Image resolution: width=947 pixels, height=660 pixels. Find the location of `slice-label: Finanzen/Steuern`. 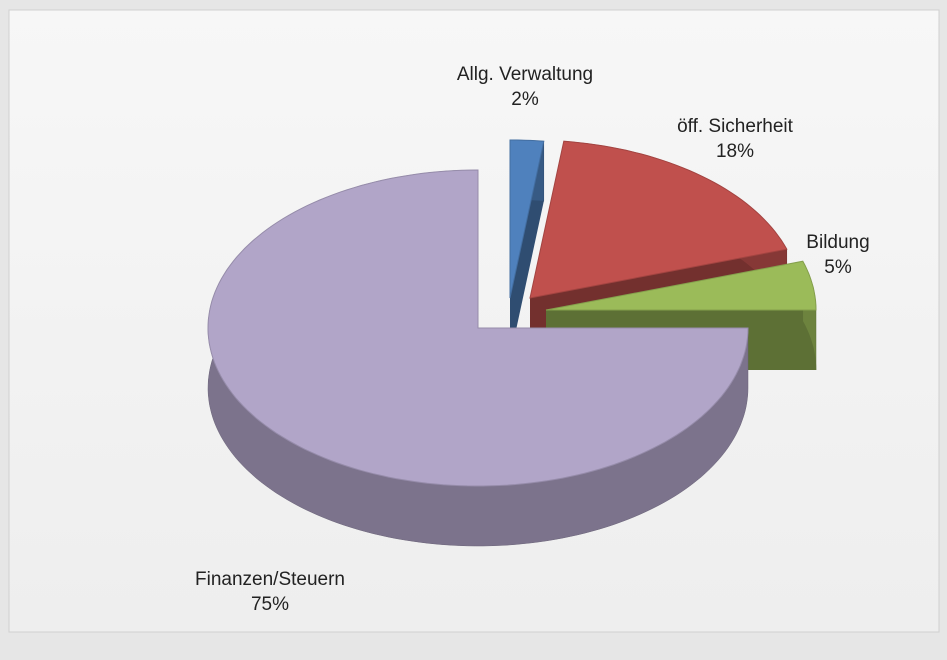

slice-label: Finanzen/Steuern is located at coordinates (270, 579).